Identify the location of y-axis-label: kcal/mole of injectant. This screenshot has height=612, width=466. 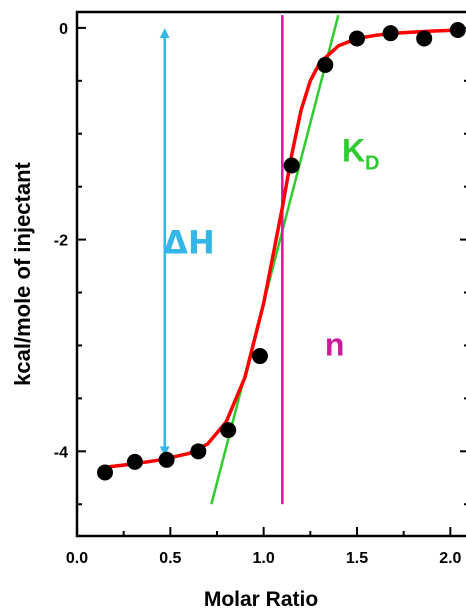
(22, 273).